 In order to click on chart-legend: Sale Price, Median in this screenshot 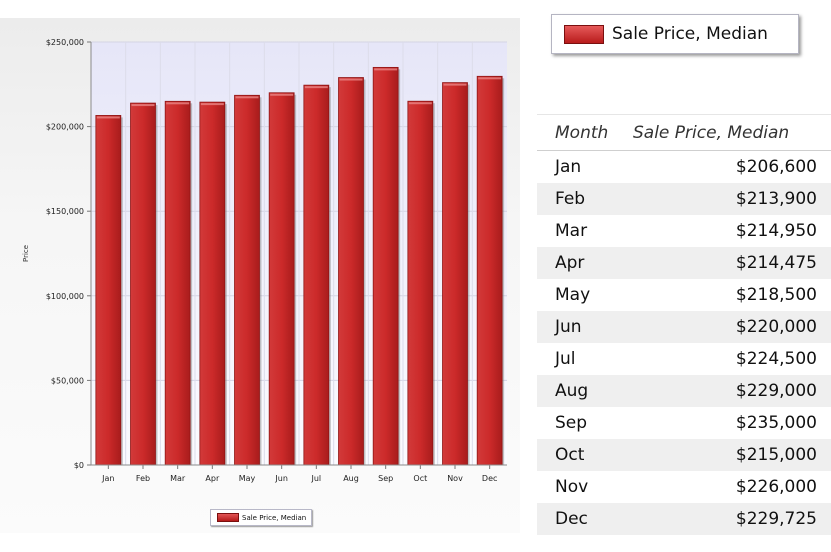, I will do `click(261, 517)`.